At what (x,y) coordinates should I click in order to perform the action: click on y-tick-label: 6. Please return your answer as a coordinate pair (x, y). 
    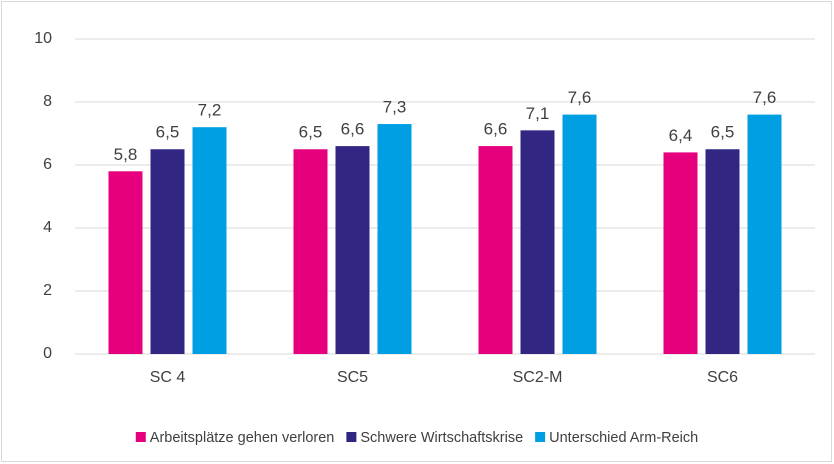
    Looking at the image, I should click on (47, 164).